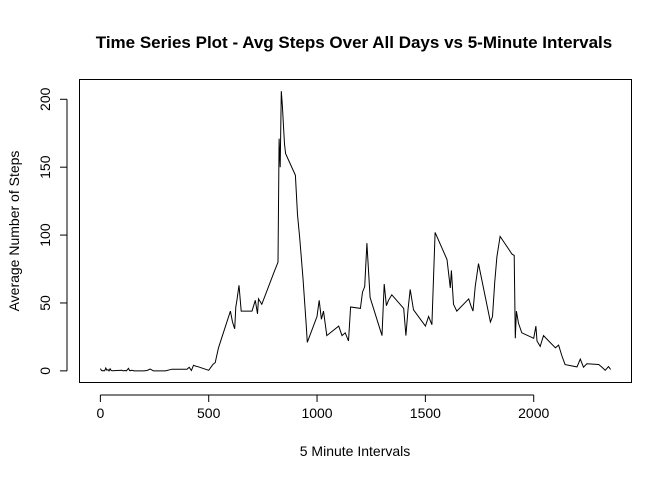 This screenshot has width=672, height=480. What do you see at coordinates (209, 413) in the screenshot?
I see `x-tick-label: 500` at bounding box center [209, 413].